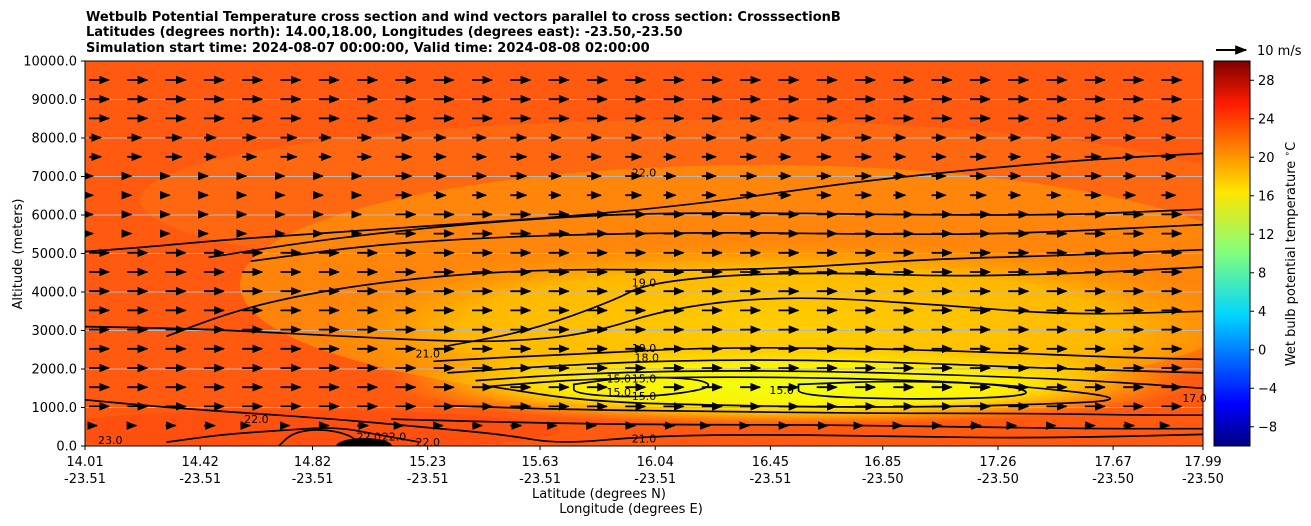  What do you see at coordinates (631, 509) in the screenshot?
I see `x-axis-label-longitude: Longitude (degrees E)` at bounding box center [631, 509].